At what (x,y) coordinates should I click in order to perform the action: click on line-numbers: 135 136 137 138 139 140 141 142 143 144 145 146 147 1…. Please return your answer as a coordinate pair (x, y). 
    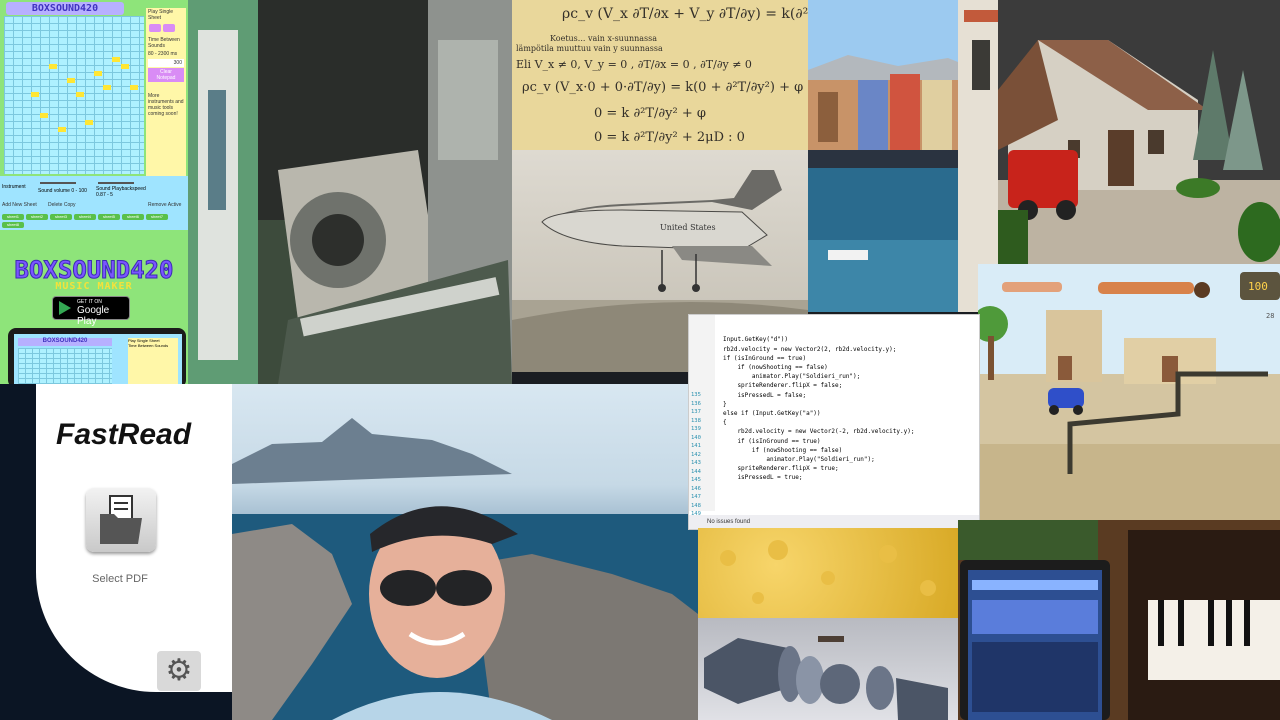
    Looking at the image, I should click on (696, 454).